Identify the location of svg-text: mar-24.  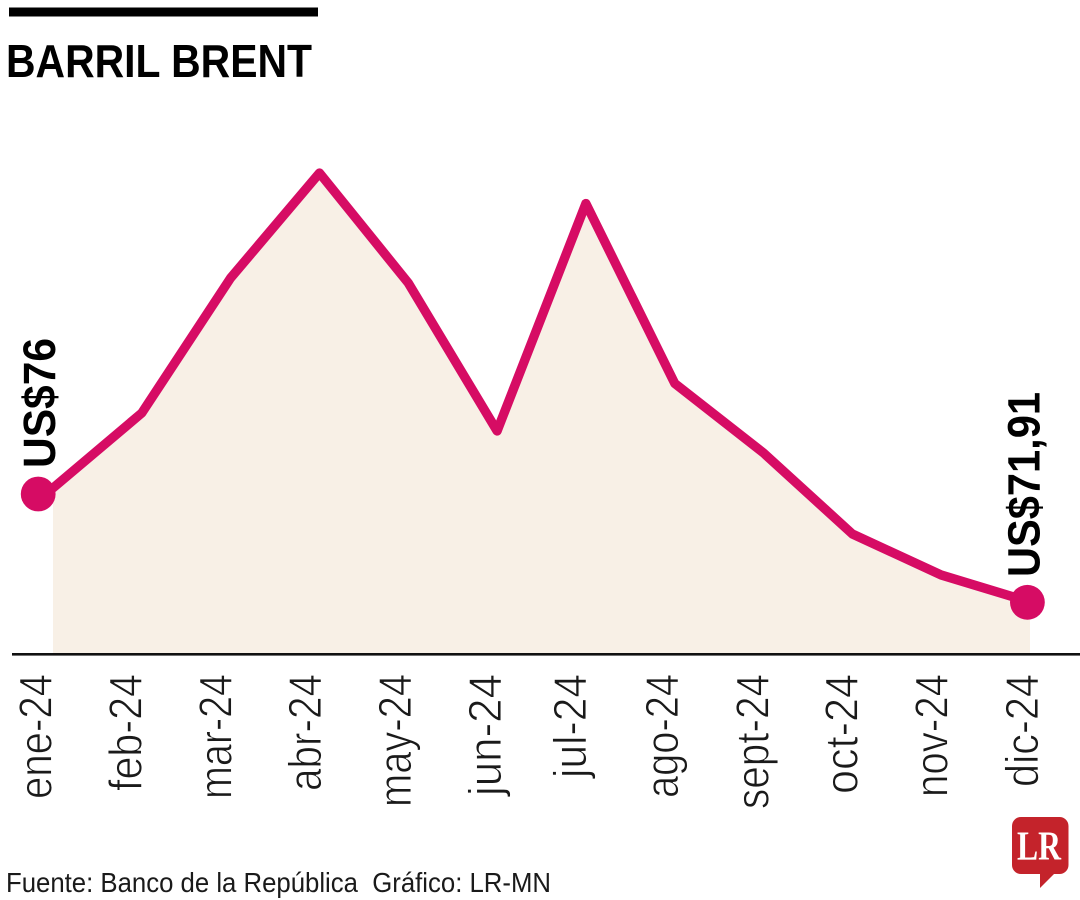
(216, 736).